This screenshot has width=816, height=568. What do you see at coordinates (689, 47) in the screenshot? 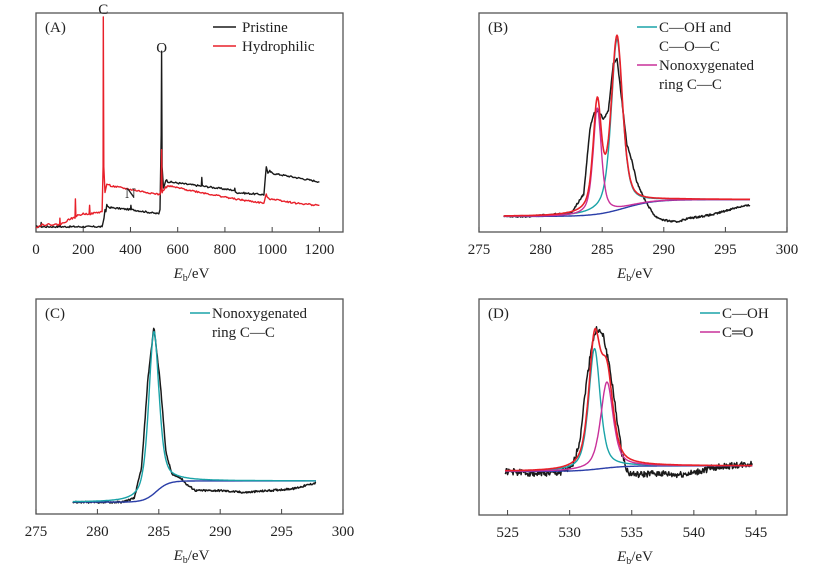
I see `legend-label: C—O—C` at bounding box center [689, 47].